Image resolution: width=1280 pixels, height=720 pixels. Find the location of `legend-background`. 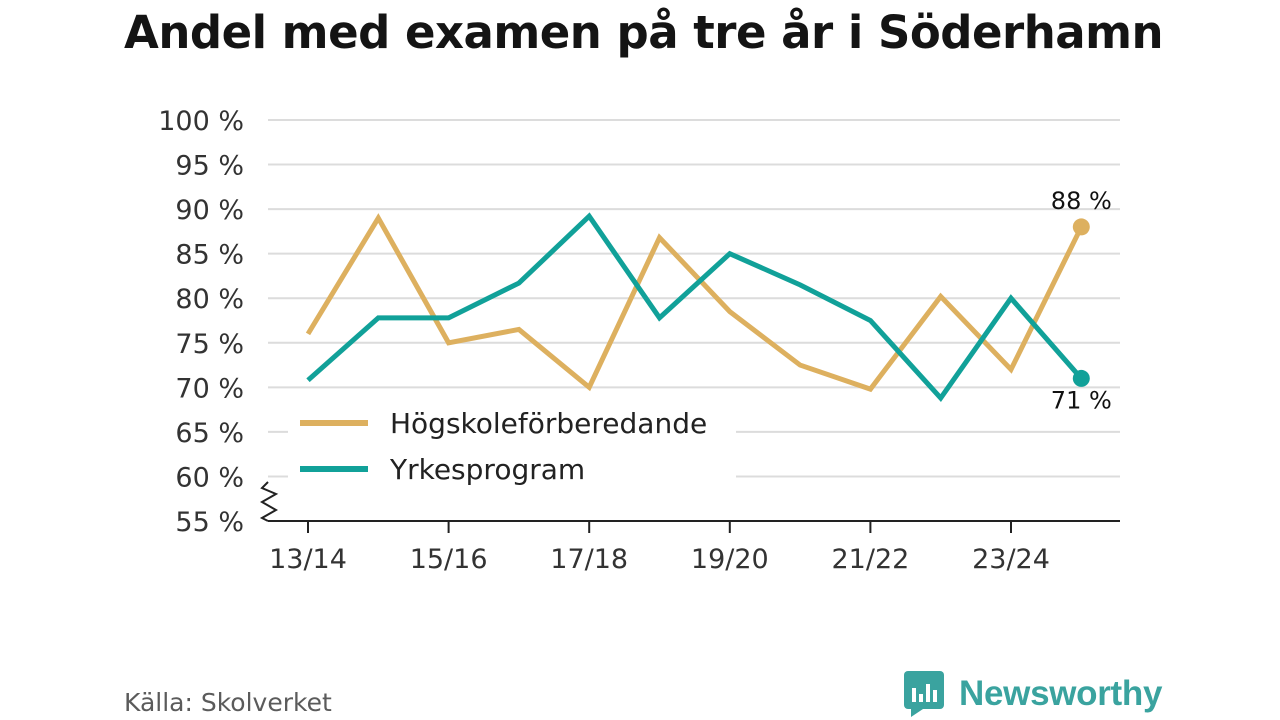

legend-background is located at coordinates (512, 439).